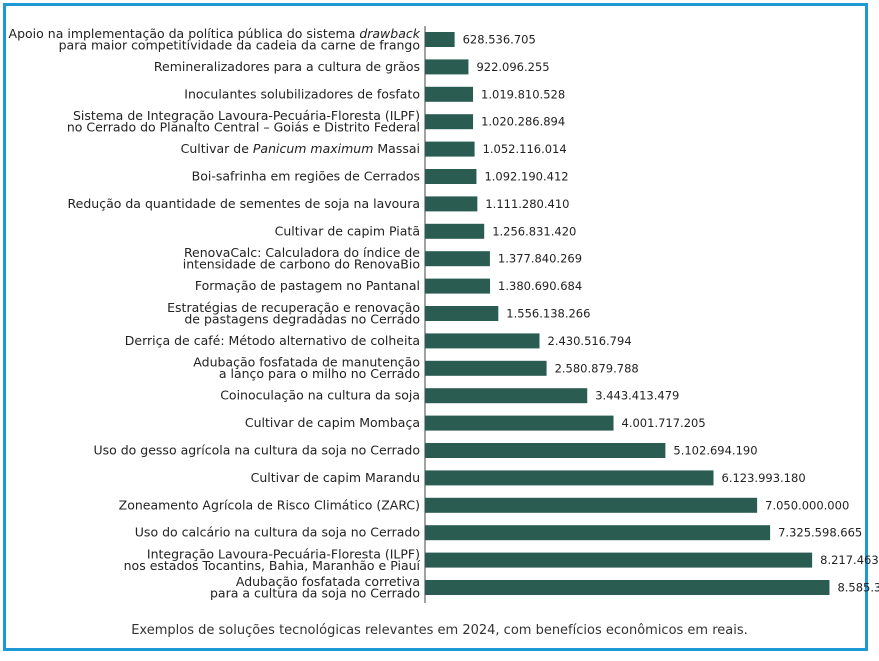  I want to click on bar-value-label: 8.217.463.034, so click(849, 560).